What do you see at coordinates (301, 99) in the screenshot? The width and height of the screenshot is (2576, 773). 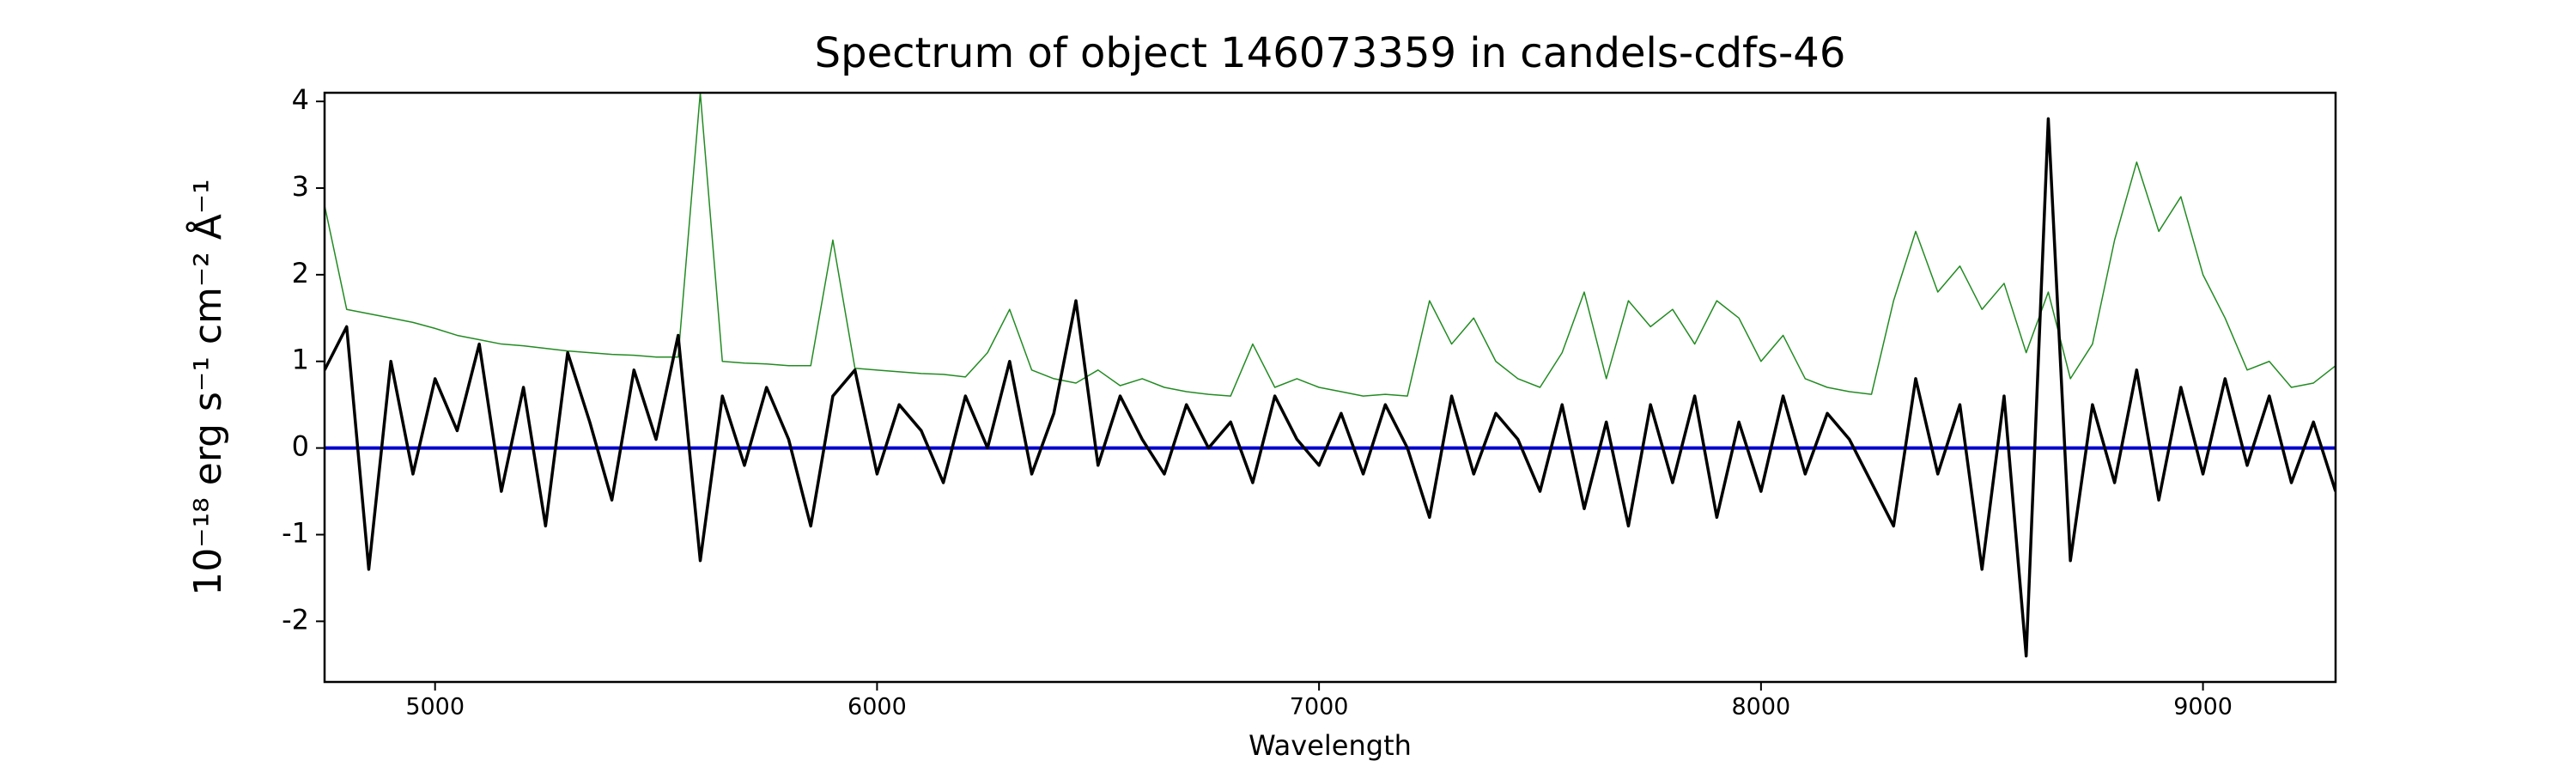 I see `y-tick-label: 4` at bounding box center [301, 99].